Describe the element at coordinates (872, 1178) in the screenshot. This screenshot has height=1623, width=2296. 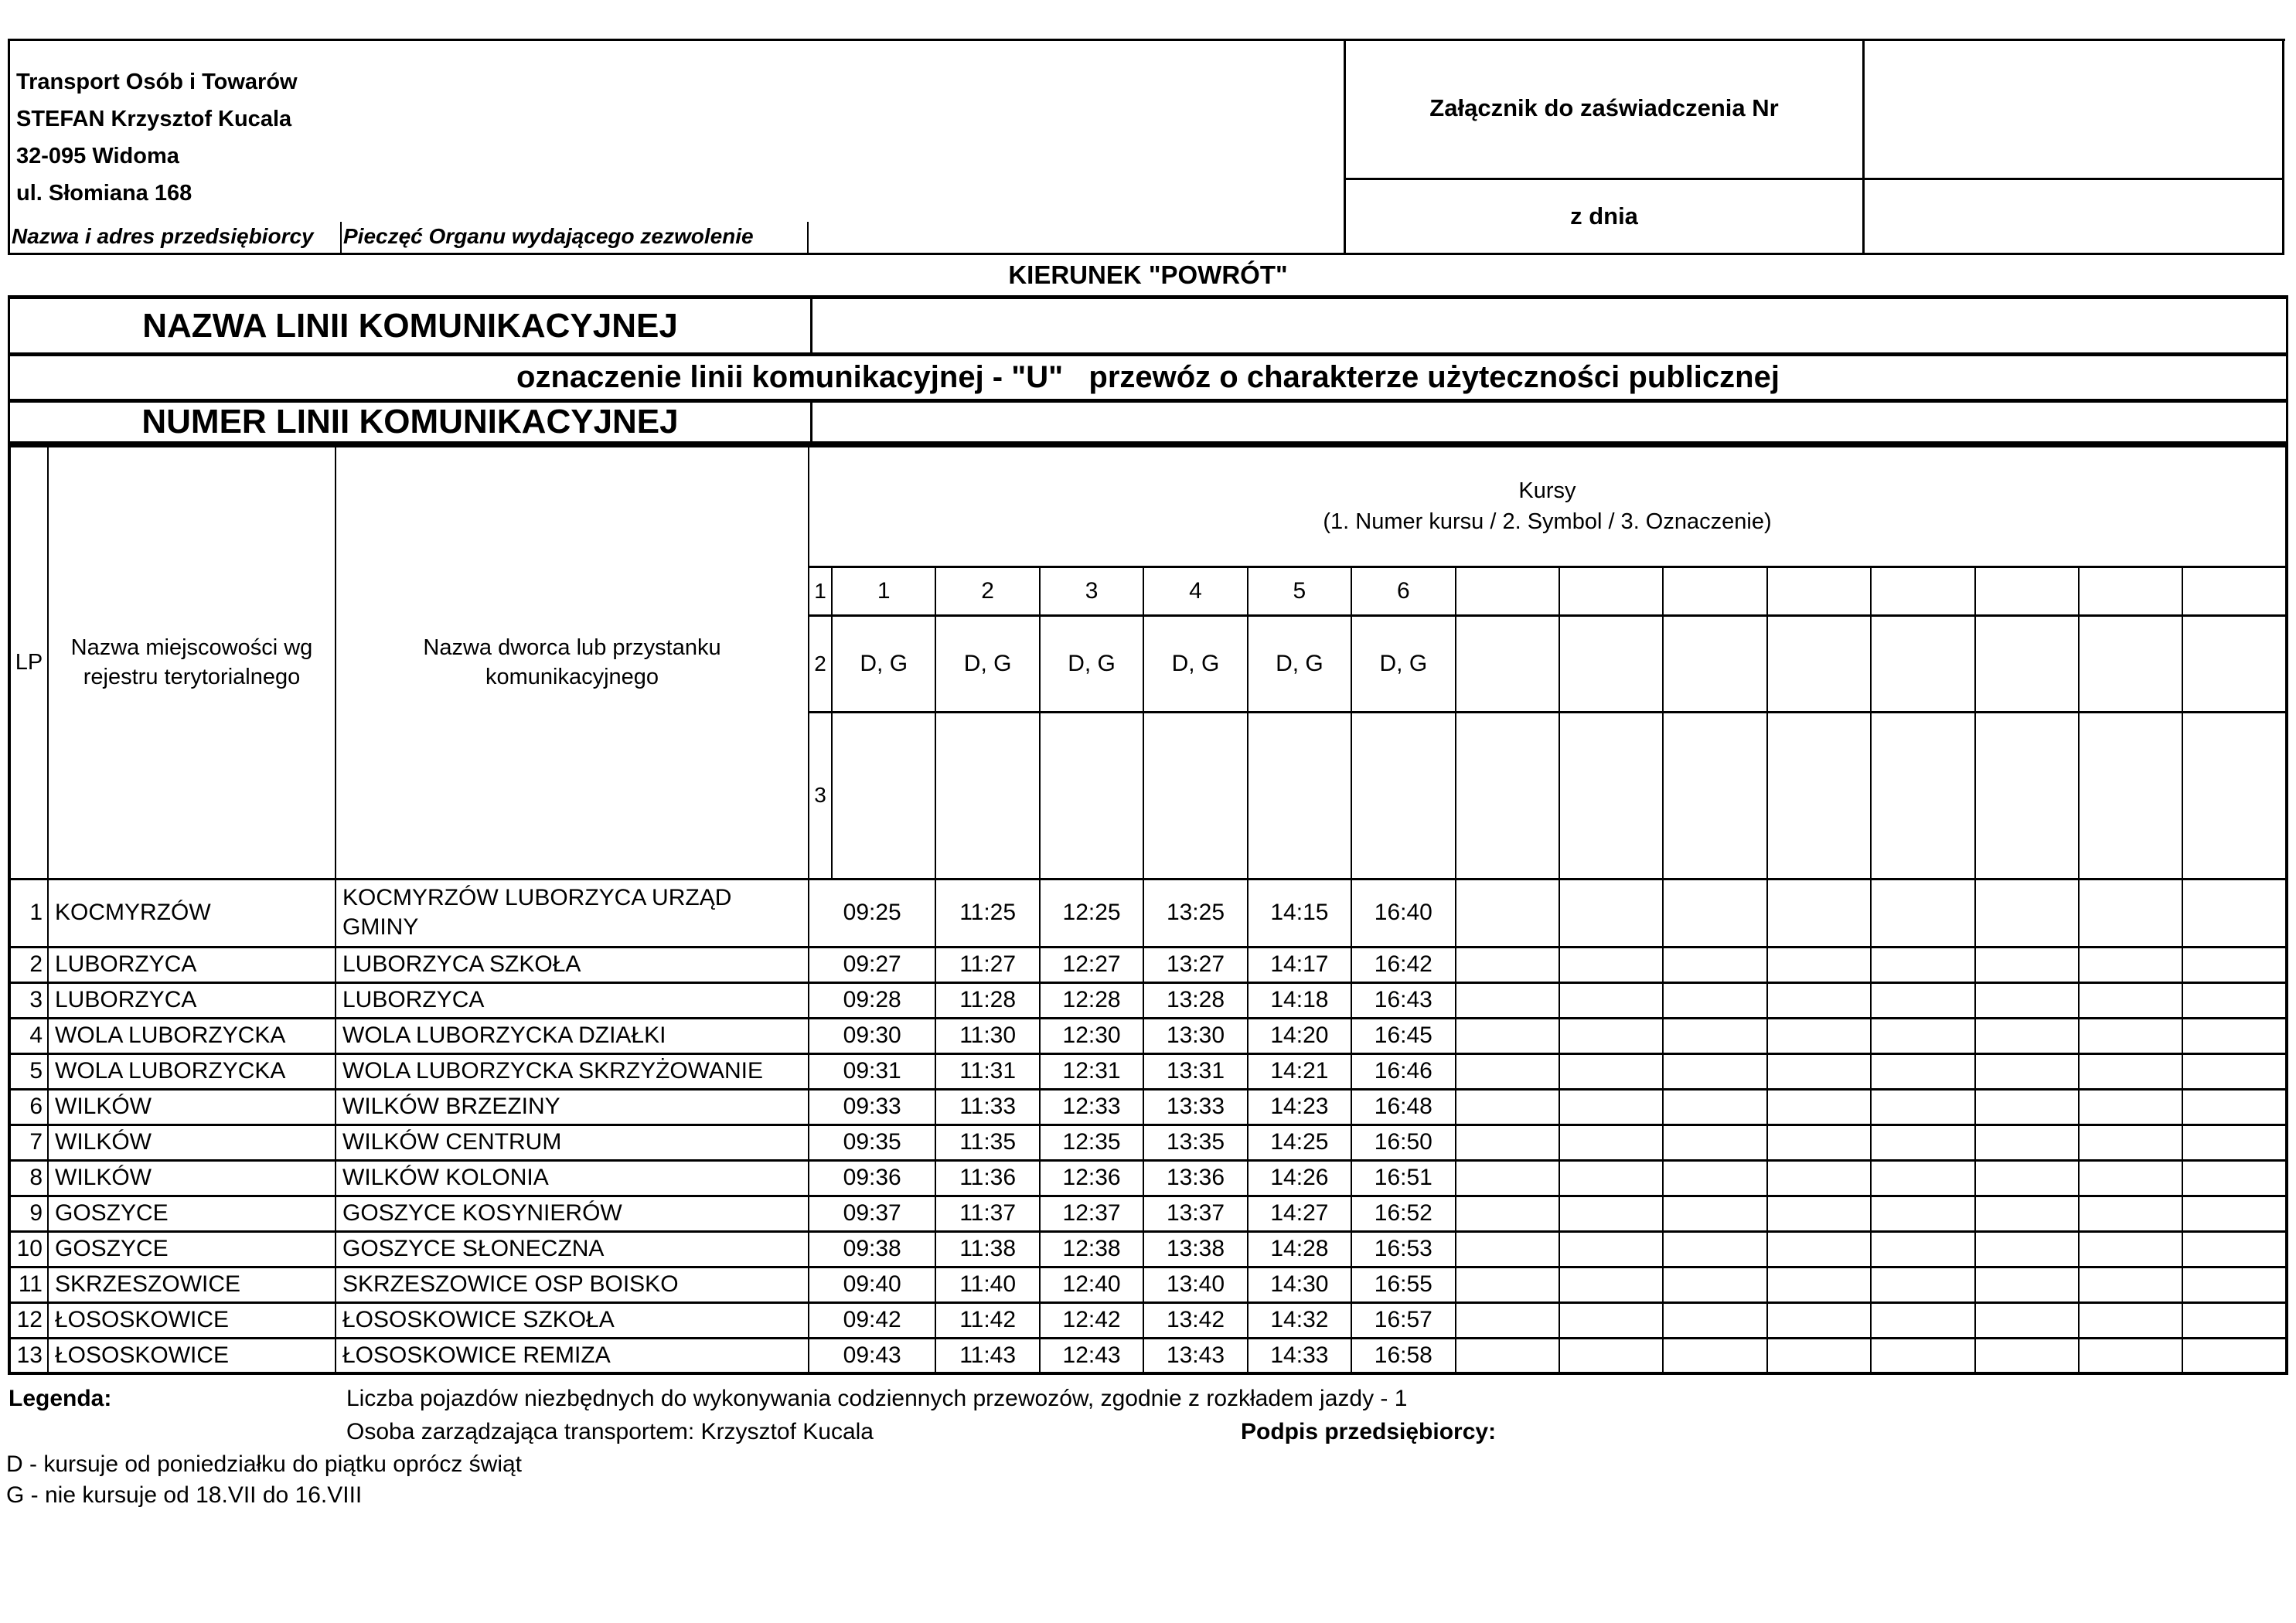
I see `time-cell: 09:36` at that location.